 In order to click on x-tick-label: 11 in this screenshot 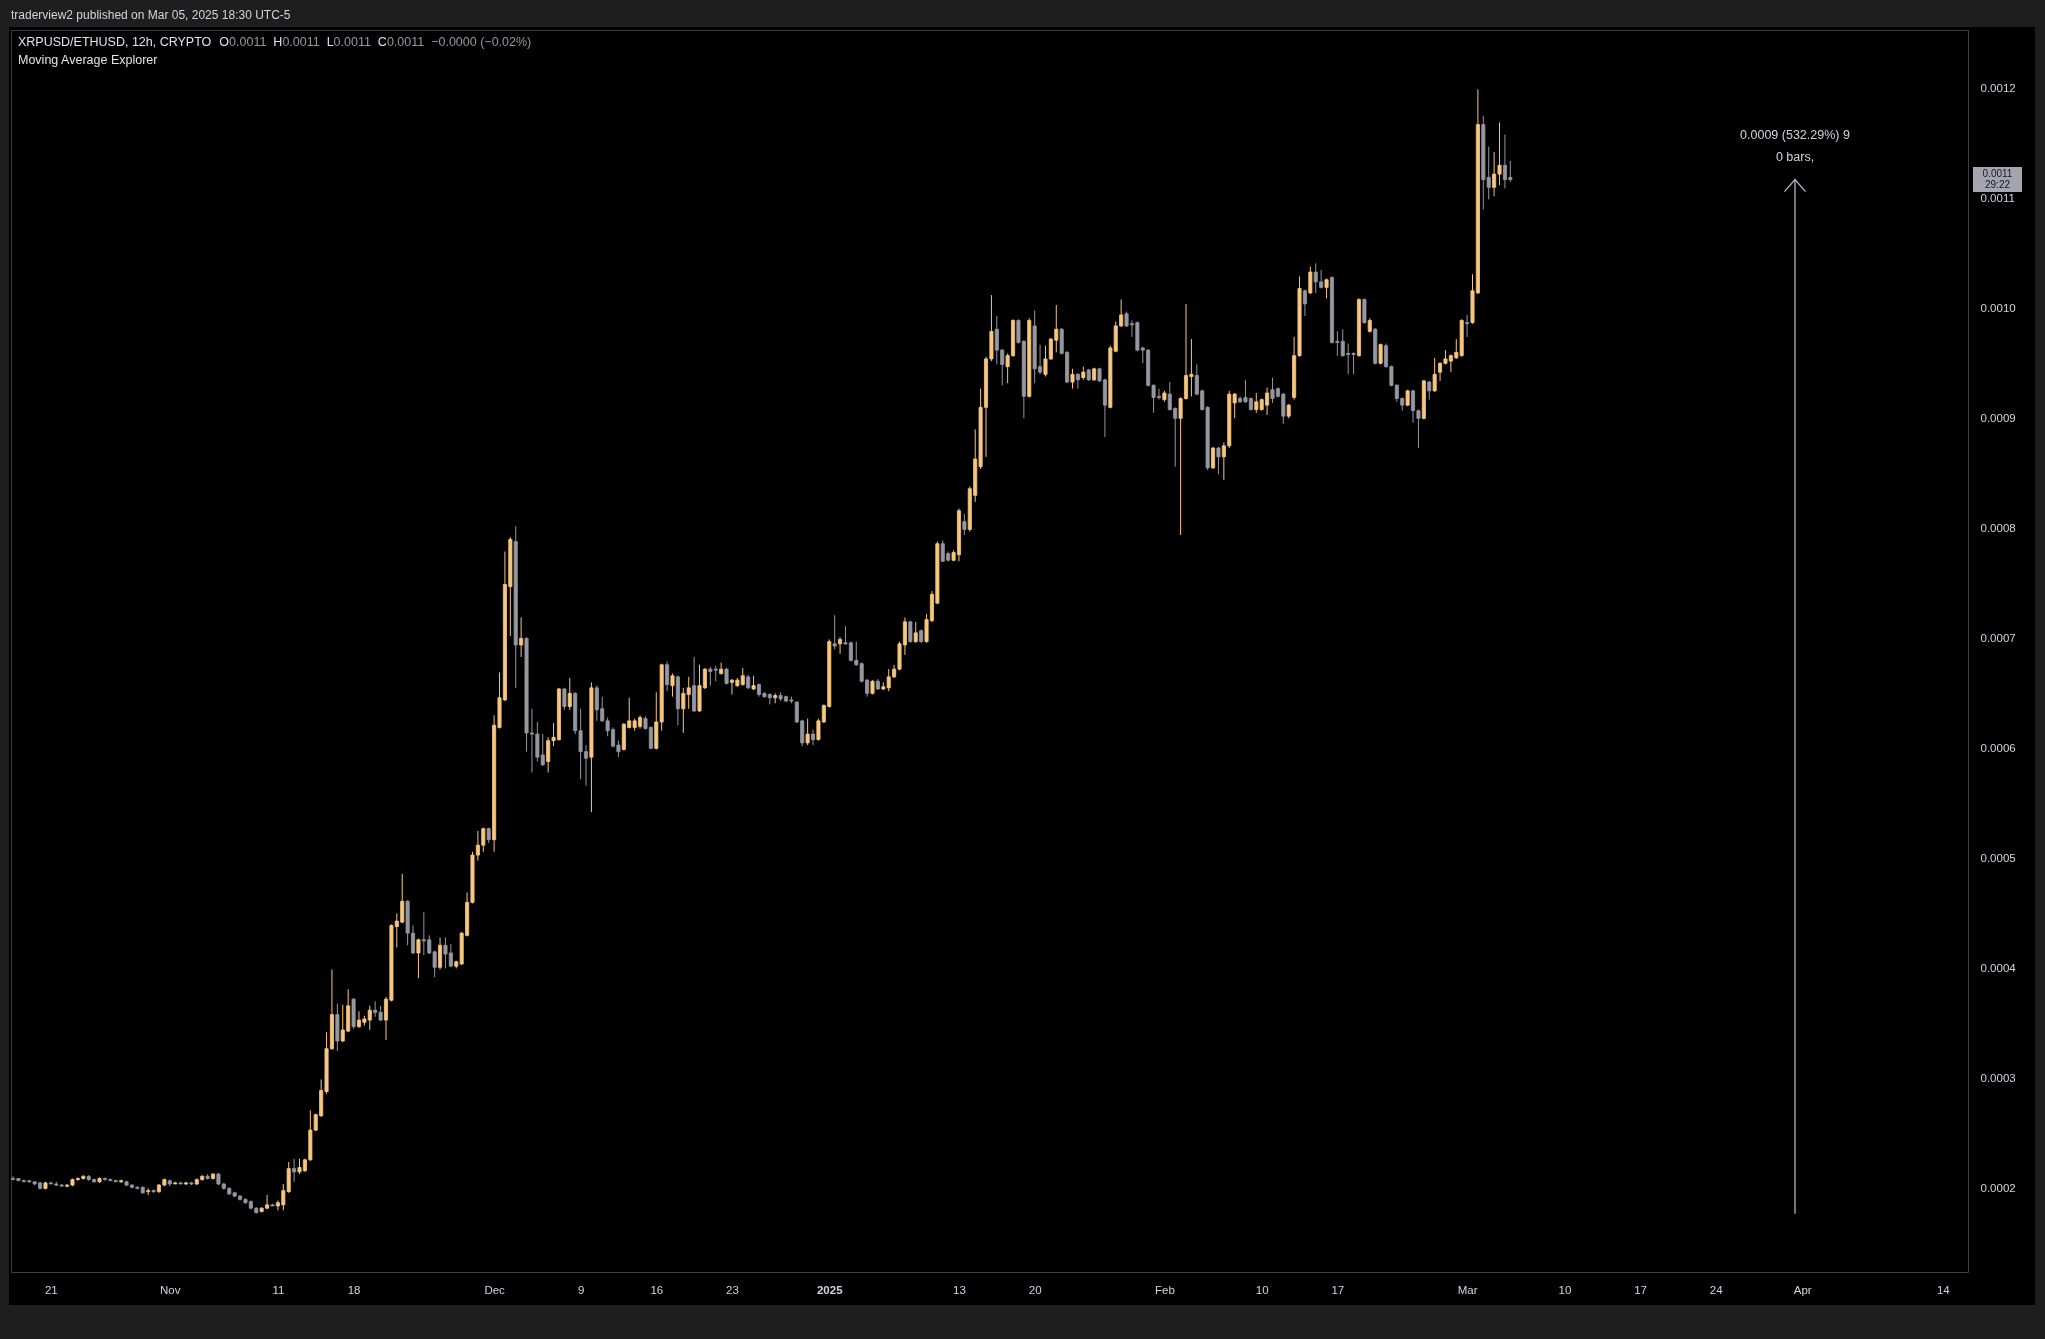, I will do `click(278, 1289)`.